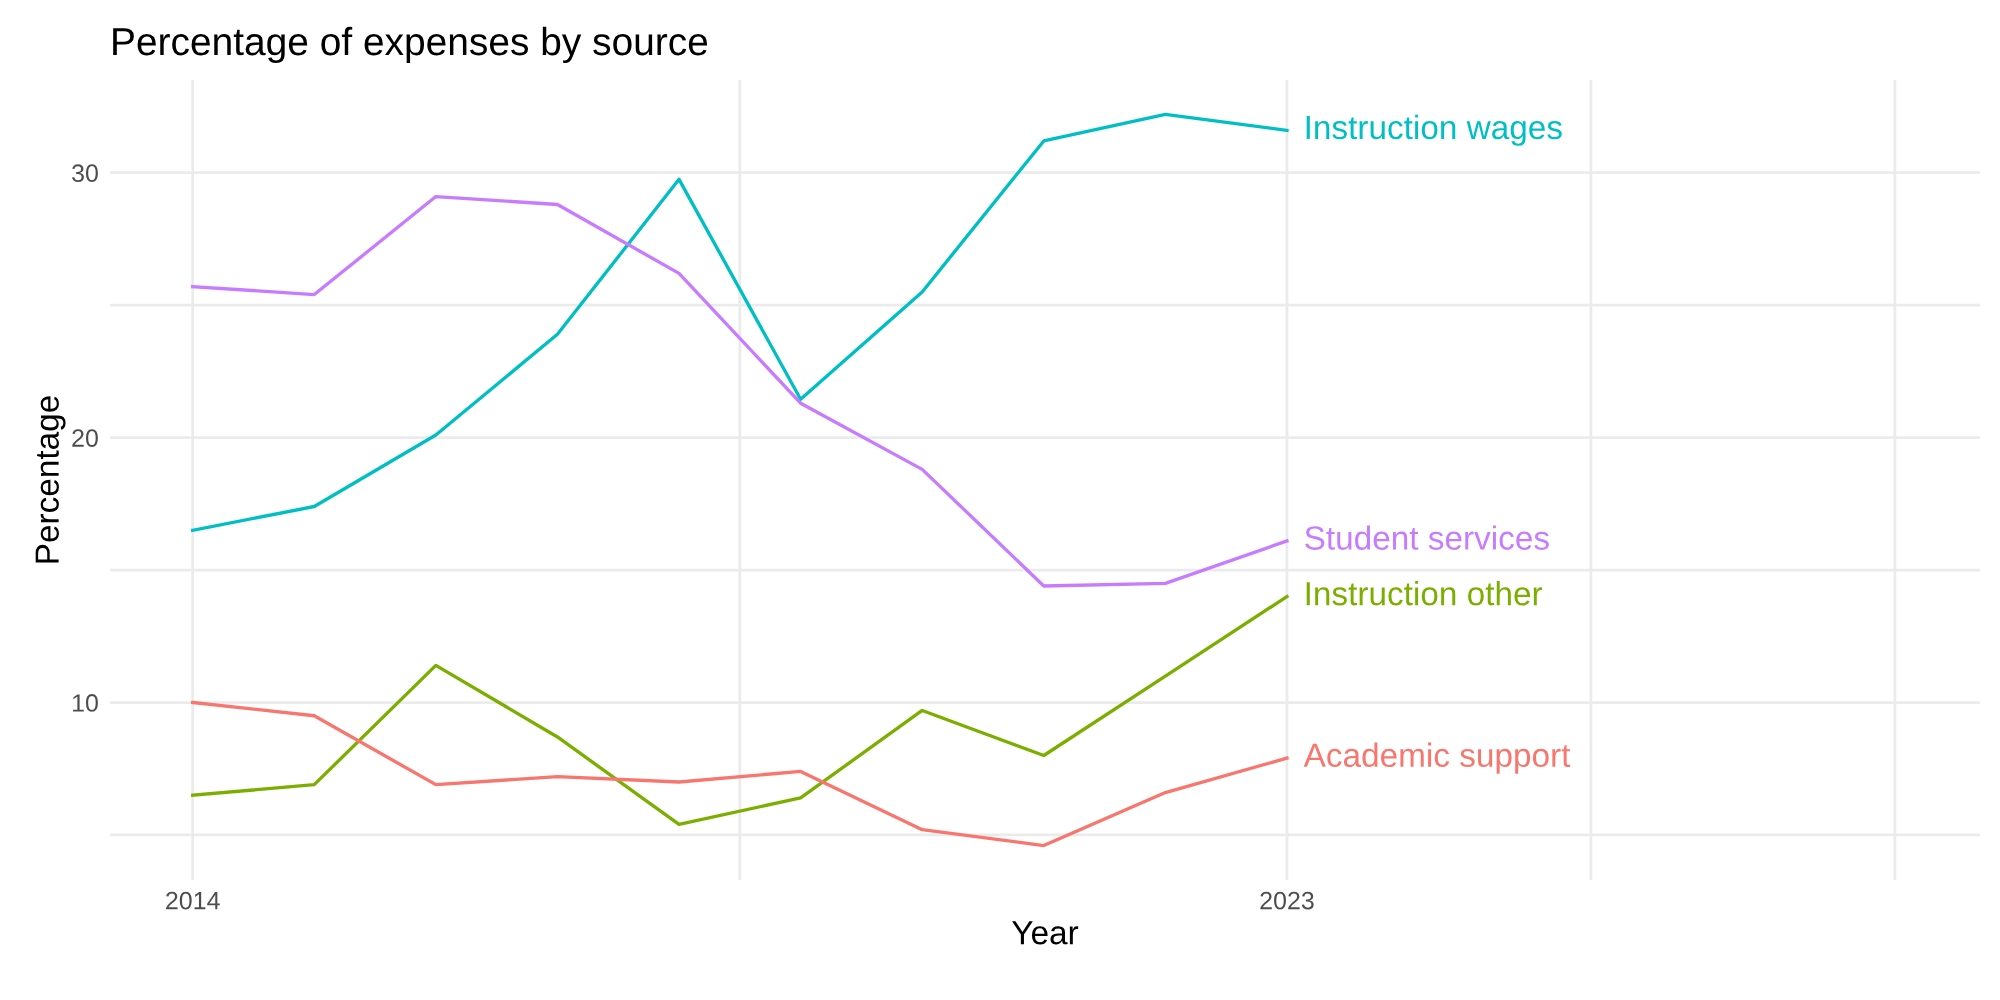 Image resolution: width=2000 pixels, height=1000 pixels. Describe the element at coordinates (193, 900) in the screenshot. I see `x-tick-label: 2014` at that location.